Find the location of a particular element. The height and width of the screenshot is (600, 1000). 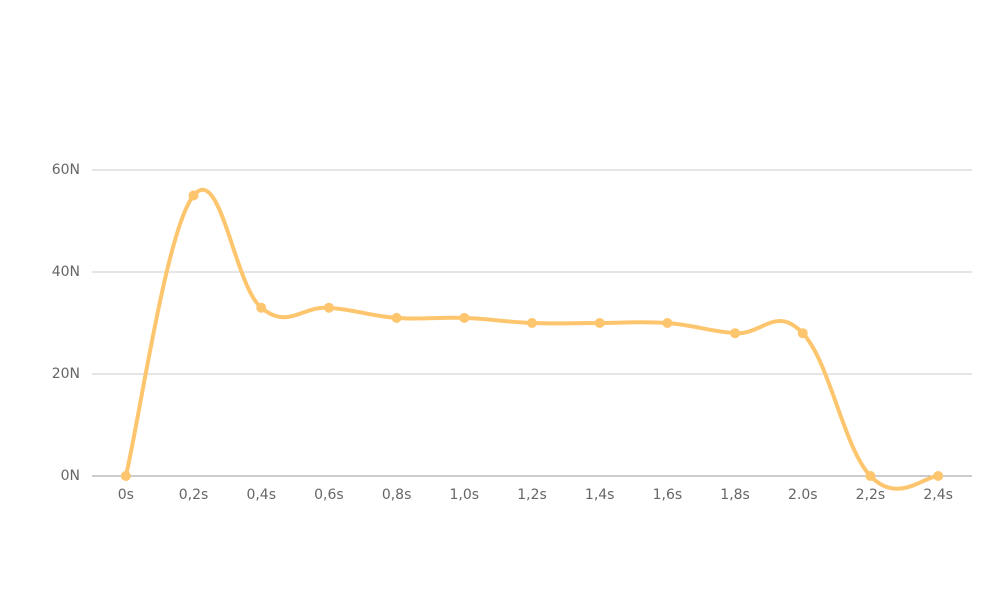

x-tick-label: 0s is located at coordinates (126, 495).